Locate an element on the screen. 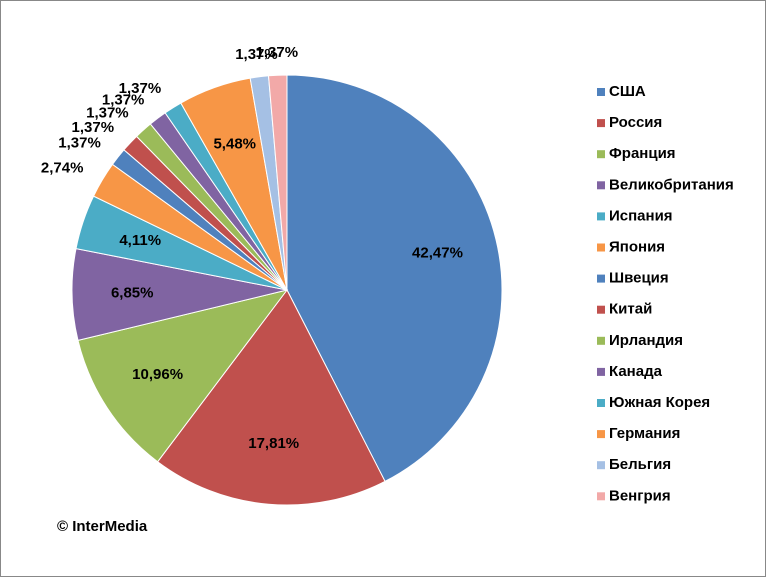  legend-label: США is located at coordinates (627, 91).